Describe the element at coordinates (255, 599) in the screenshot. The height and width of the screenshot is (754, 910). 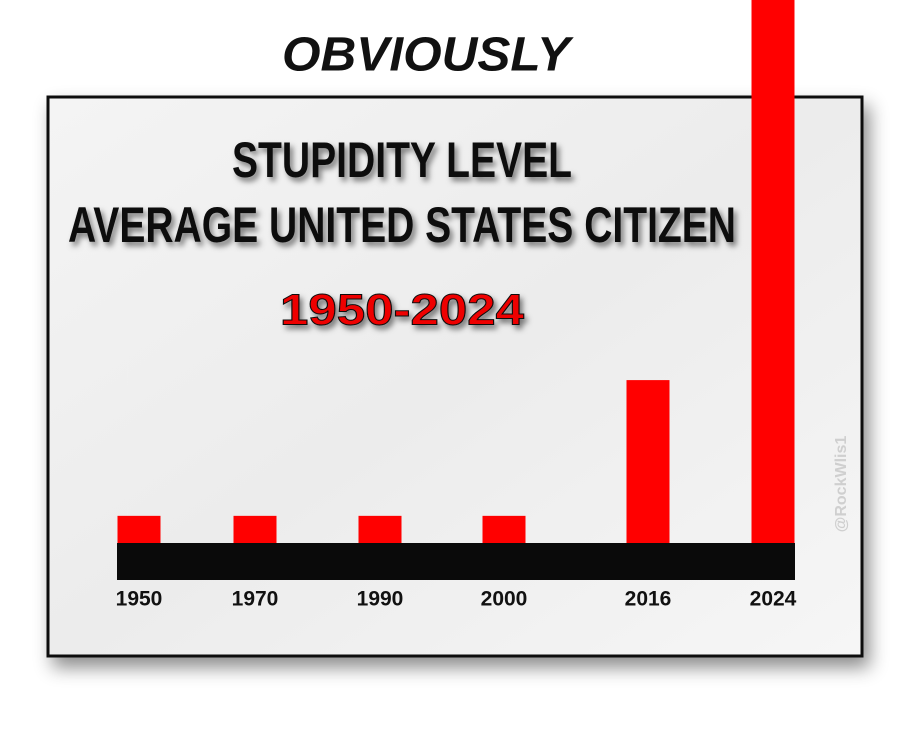
I see `x-tick-label: 1970` at that location.